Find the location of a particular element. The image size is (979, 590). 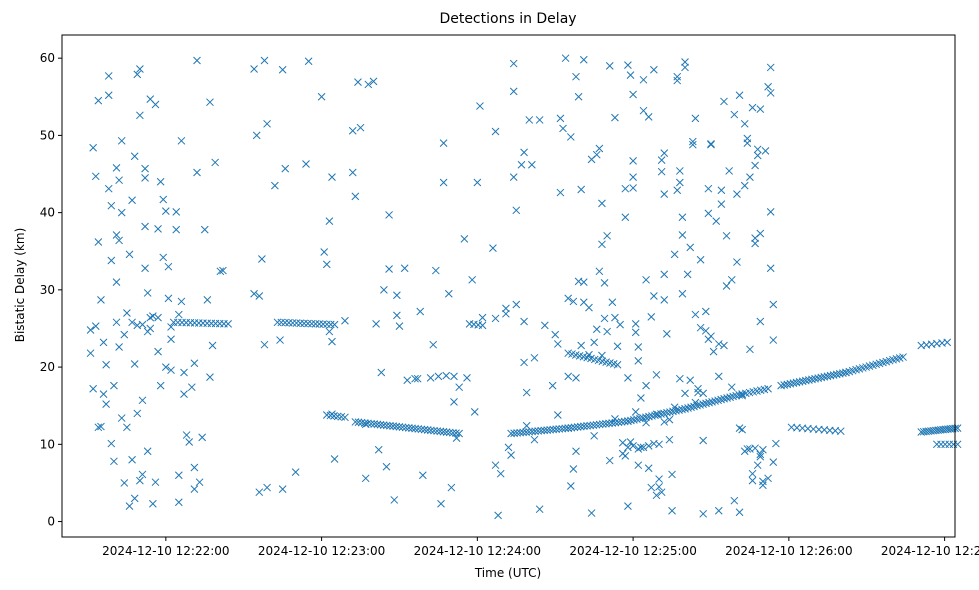

x-tick-label: 2024-12-10 12:26:00 is located at coordinates (788, 551).